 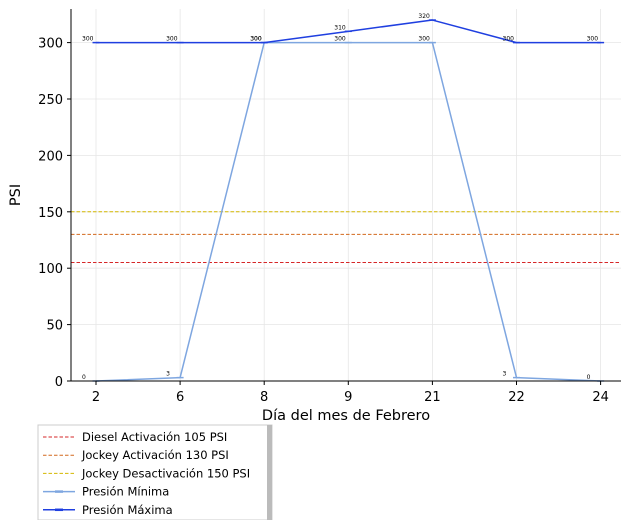 I want to click on x-tick-label: 6, so click(x=180, y=397).